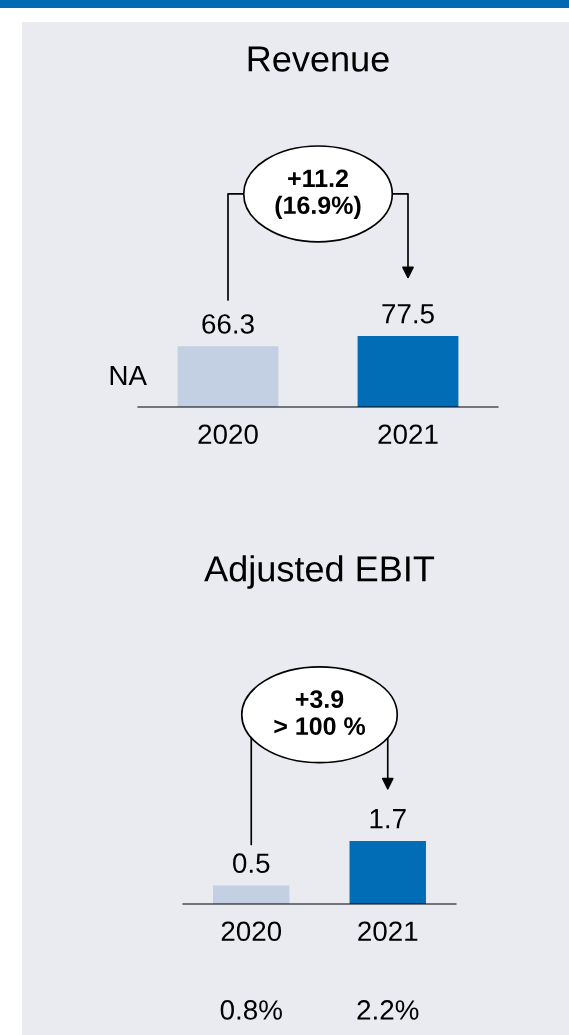 This screenshot has width=569, height=1035. I want to click on chart-title: Adjusted EBIT, so click(319, 572).